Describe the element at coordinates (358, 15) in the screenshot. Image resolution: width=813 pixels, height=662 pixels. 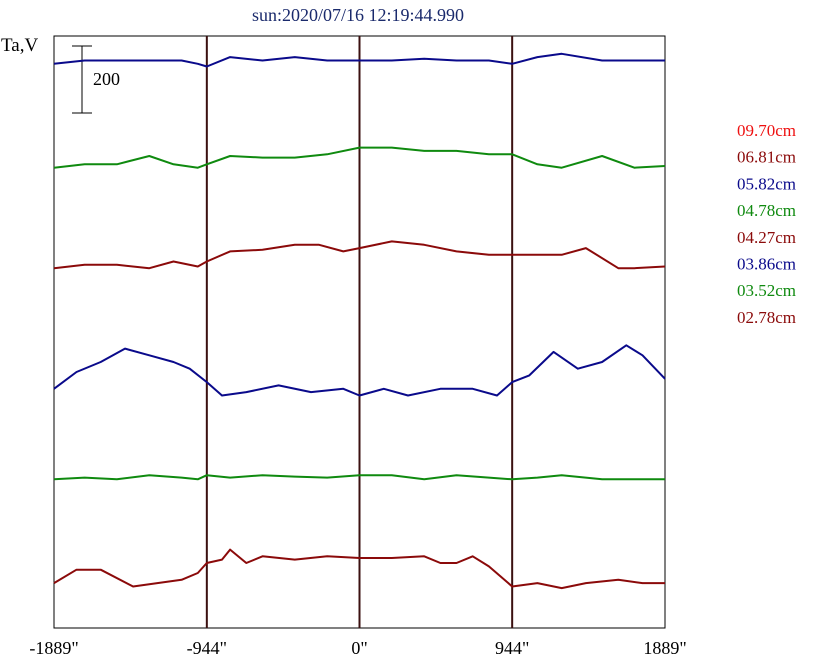
I see `chart-title: sun:2020/07/16 12:19:44.990` at that location.